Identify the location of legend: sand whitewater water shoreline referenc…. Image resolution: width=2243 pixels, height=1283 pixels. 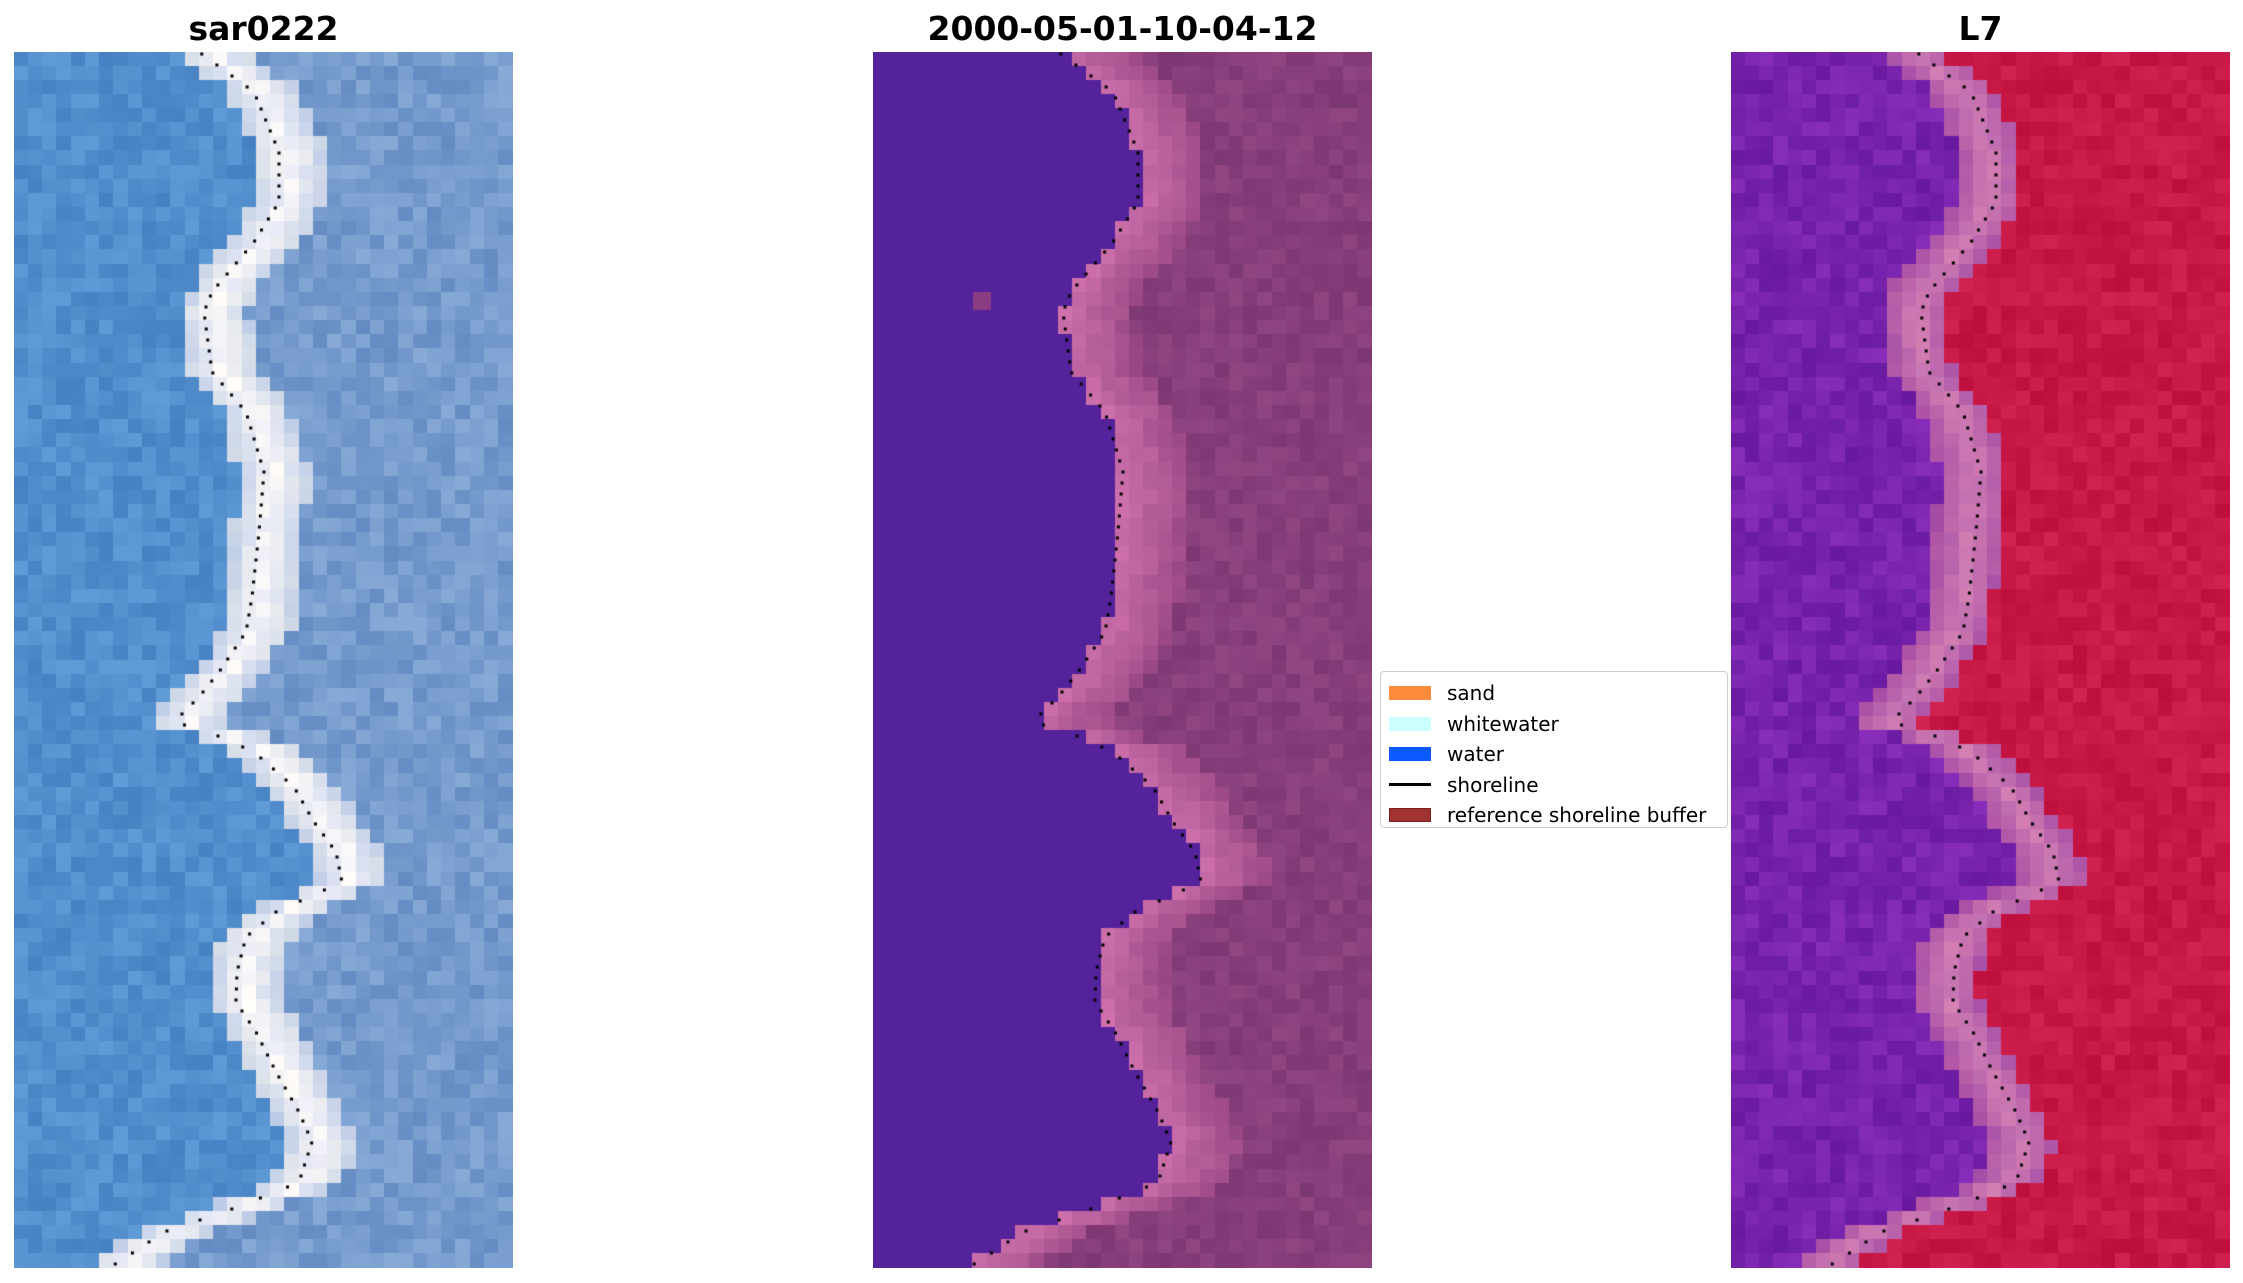
(1554, 749).